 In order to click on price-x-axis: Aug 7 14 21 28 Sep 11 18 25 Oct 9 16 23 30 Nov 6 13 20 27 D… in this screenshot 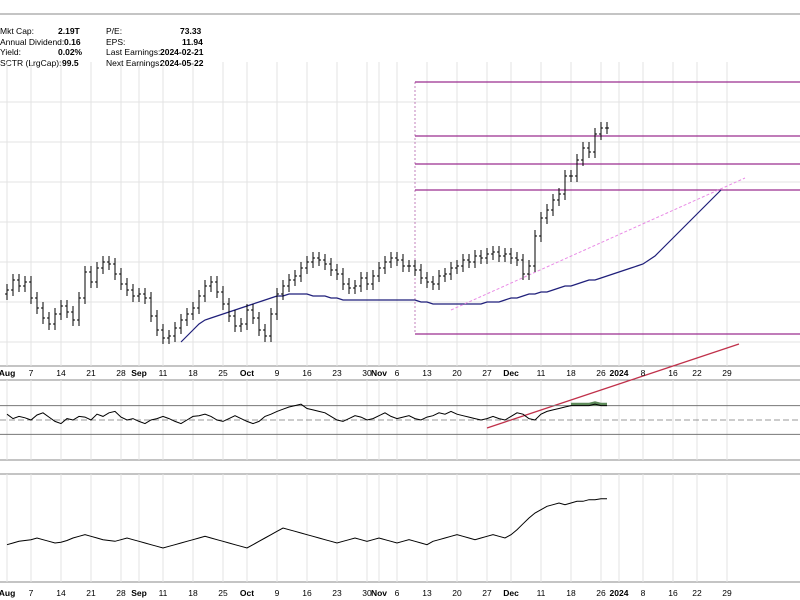, I will do `click(366, 373)`.